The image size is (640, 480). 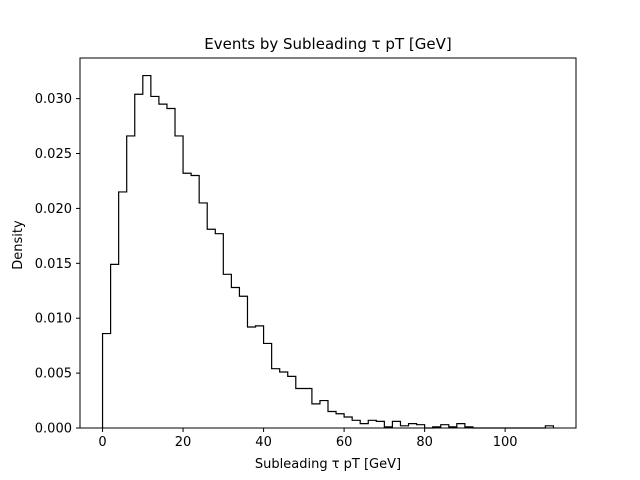 I want to click on x-tick-label: 60, so click(x=344, y=442).